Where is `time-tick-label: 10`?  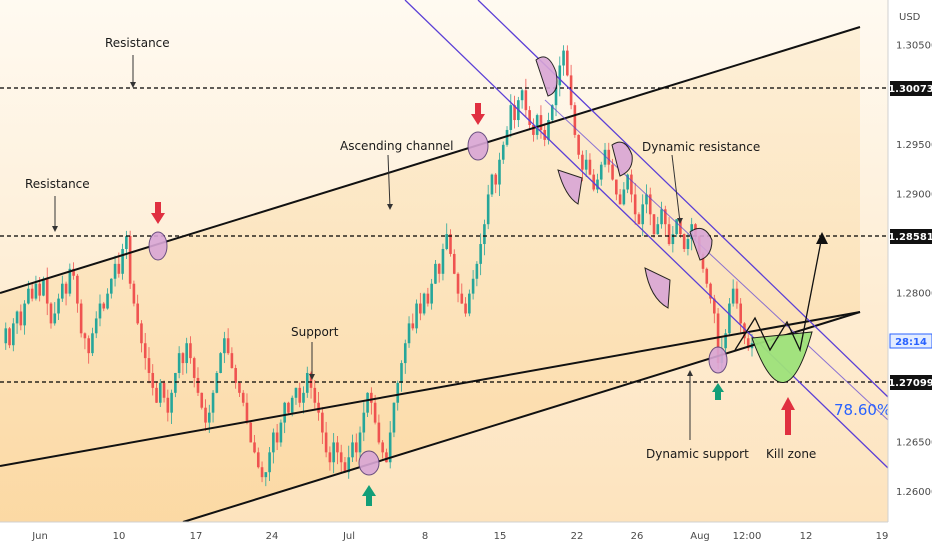
time-tick-label: 10 is located at coordinates (119, 536).